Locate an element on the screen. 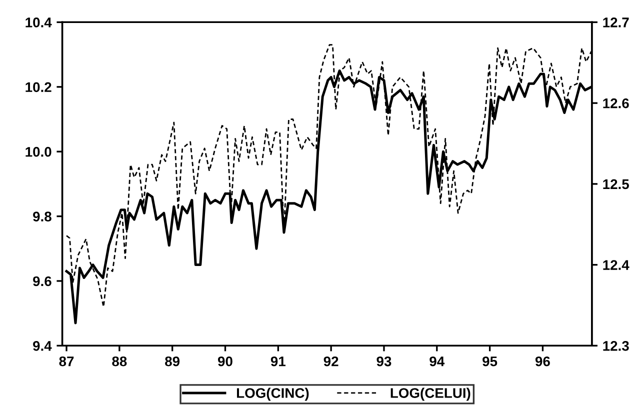 Image resolution: width=642 pixels, height=419 pixels. y-tick-label: 10.4 is located at coordinates (39, 23).